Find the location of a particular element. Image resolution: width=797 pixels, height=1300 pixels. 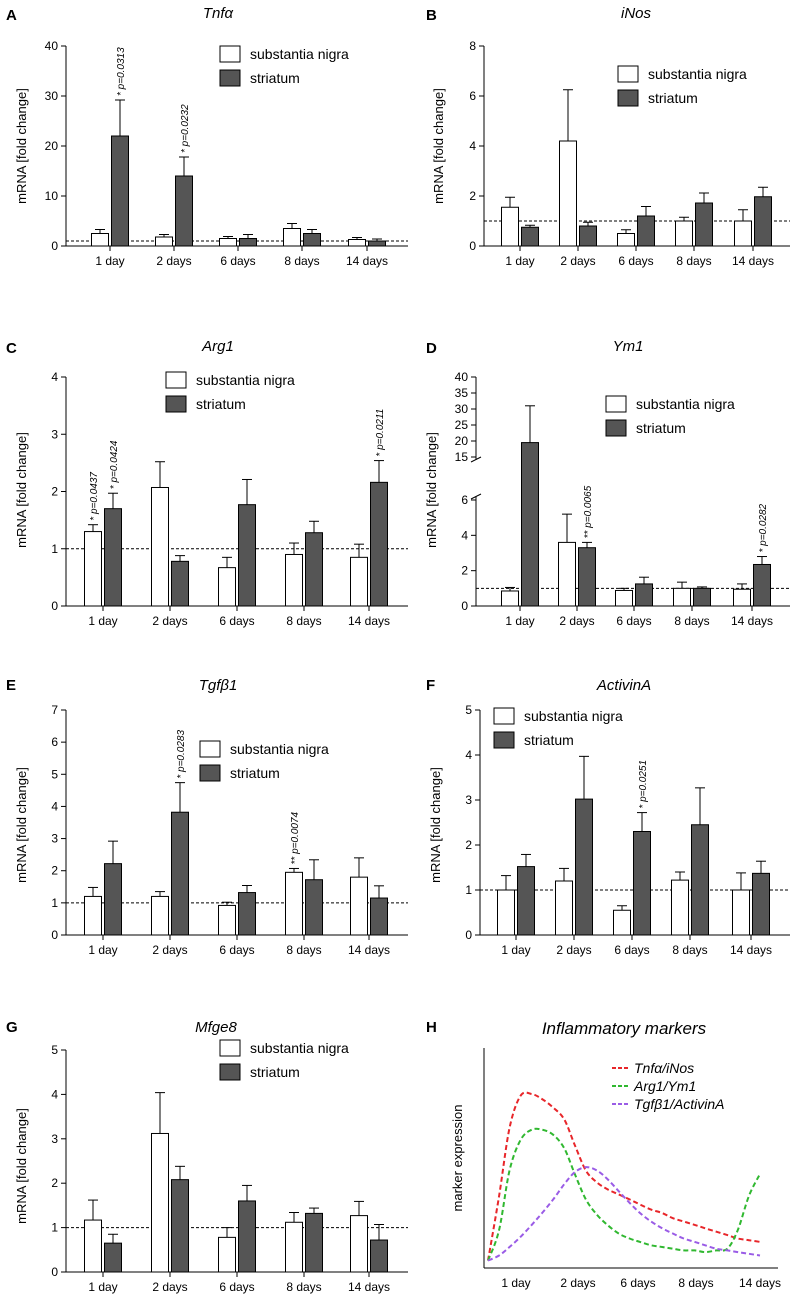

x-tick-label-g: 1 day is located at coordinates (102, 1287).